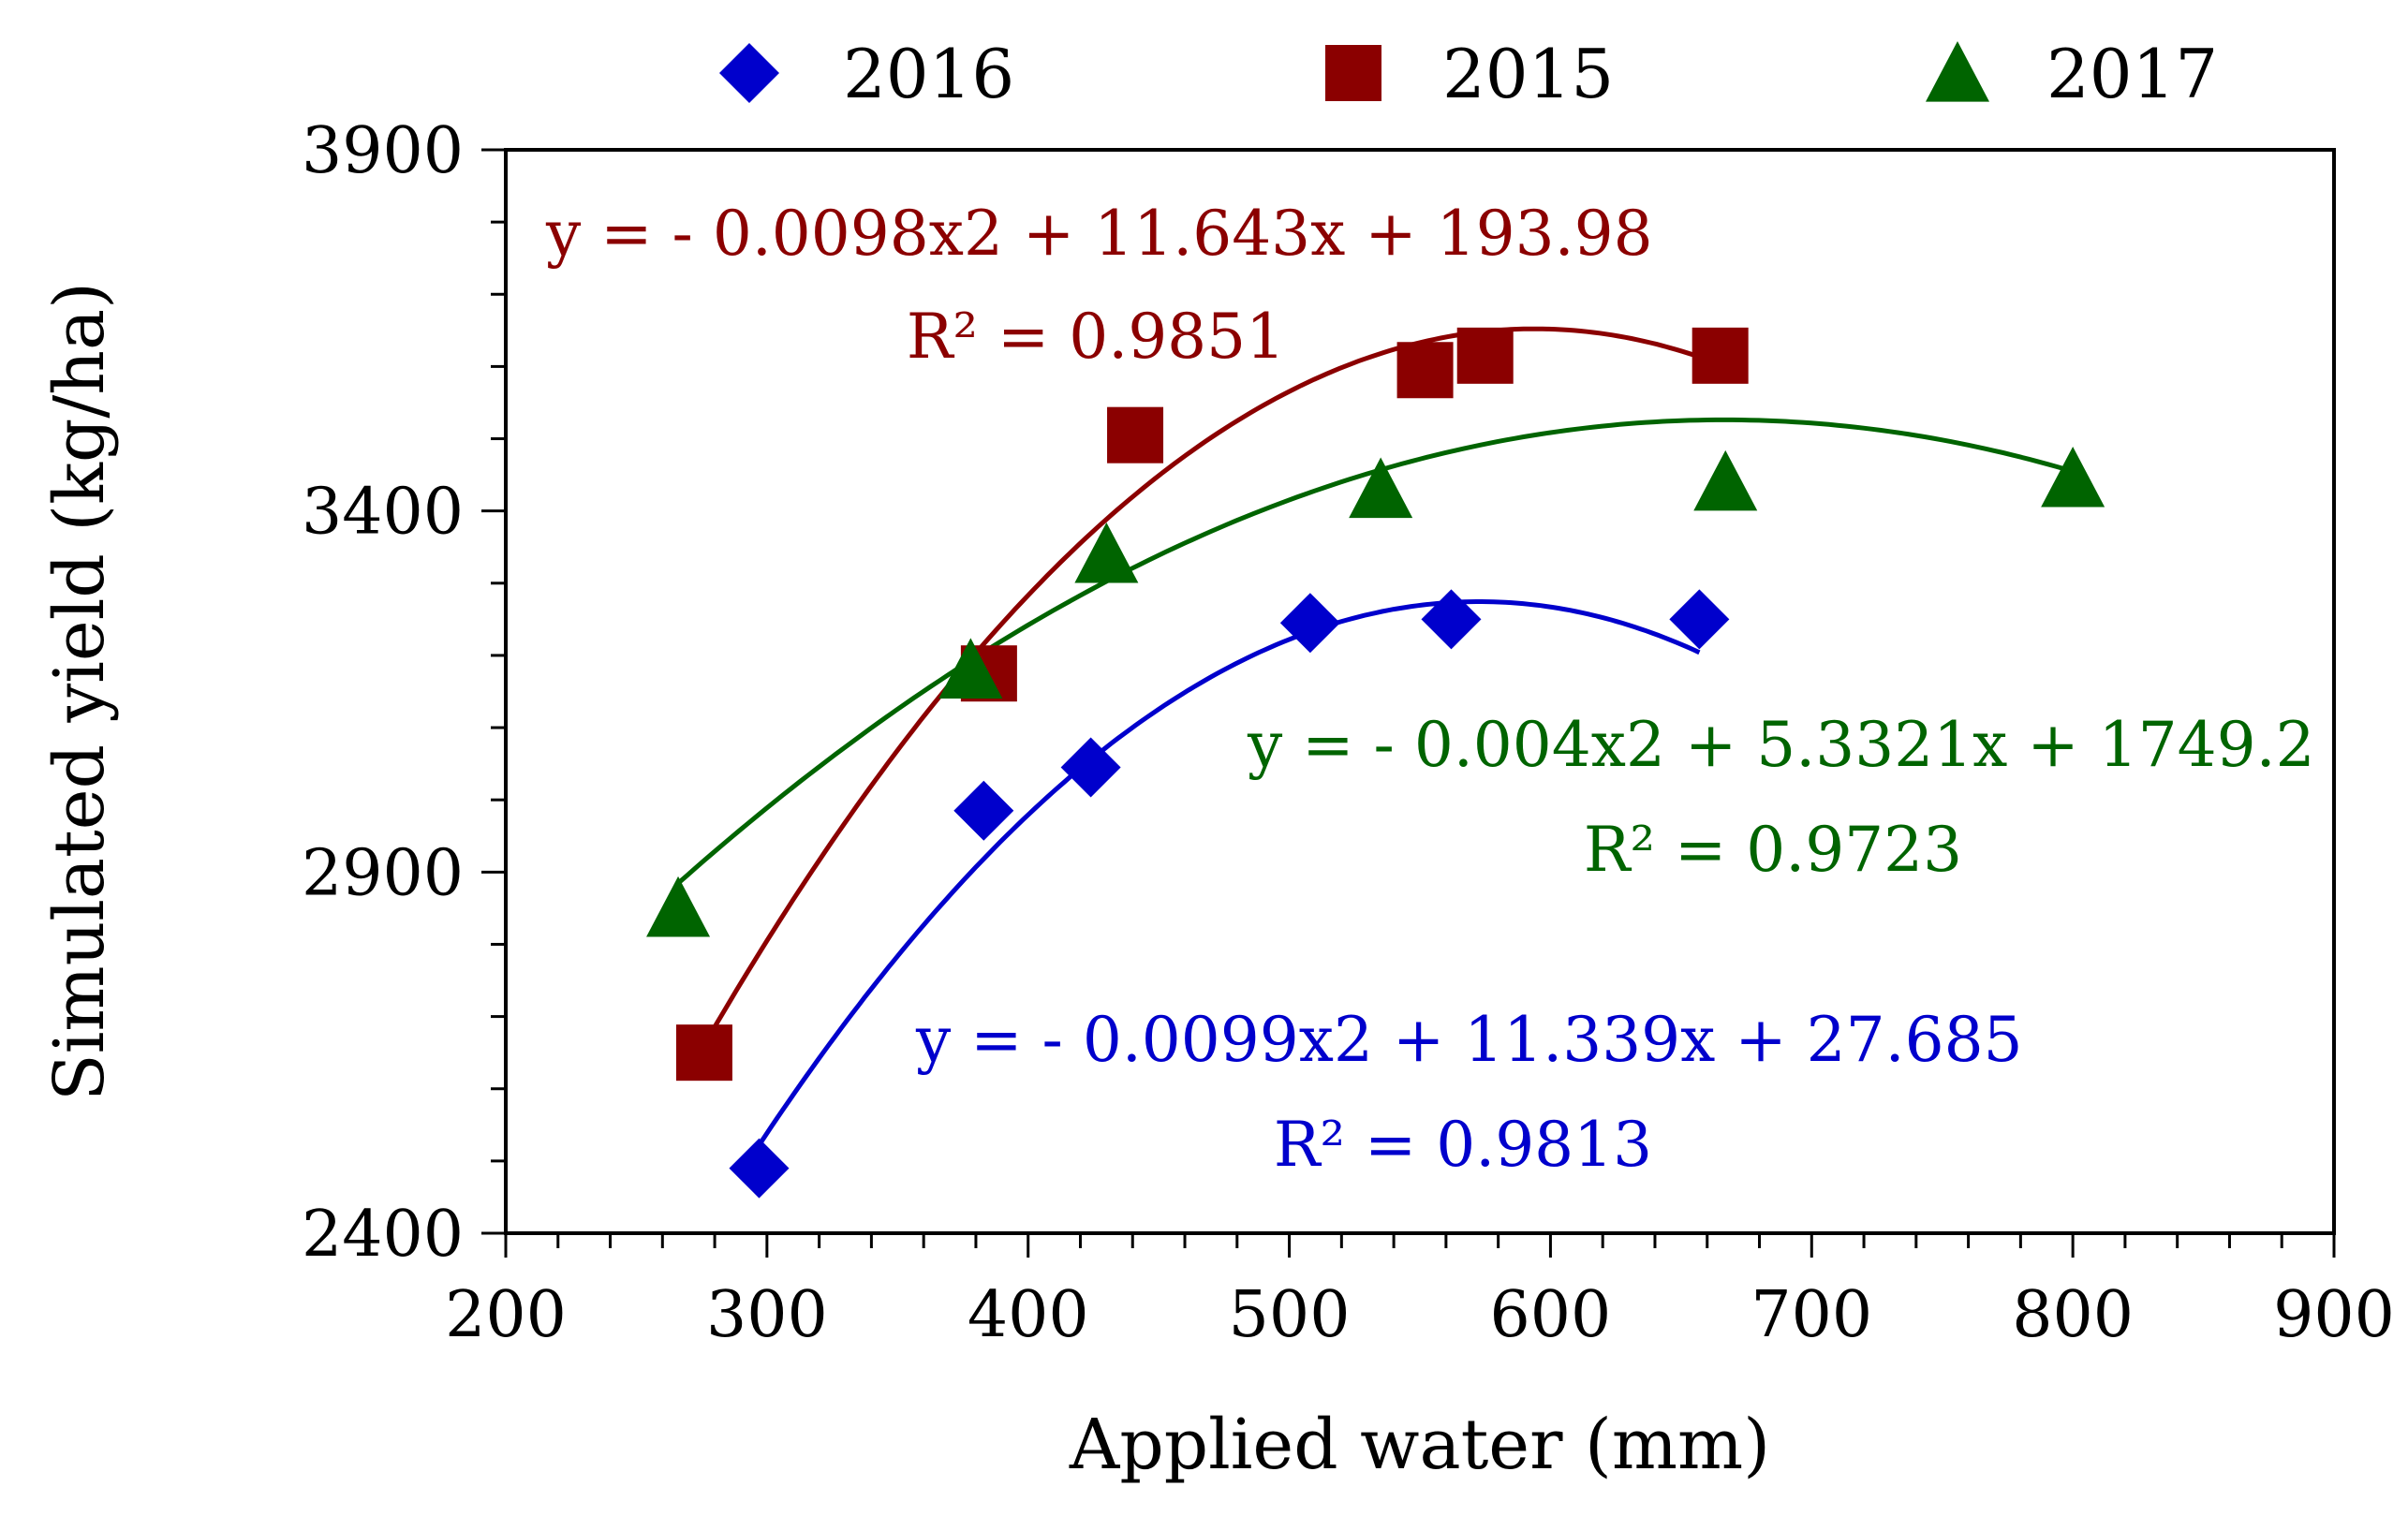  I want to click on legend-marker-2015, so click(1353, 73).